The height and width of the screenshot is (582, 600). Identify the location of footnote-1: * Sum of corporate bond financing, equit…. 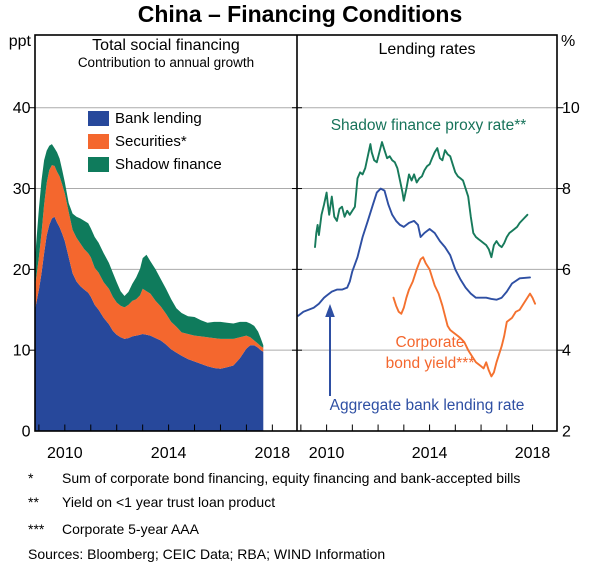
(302, 478).